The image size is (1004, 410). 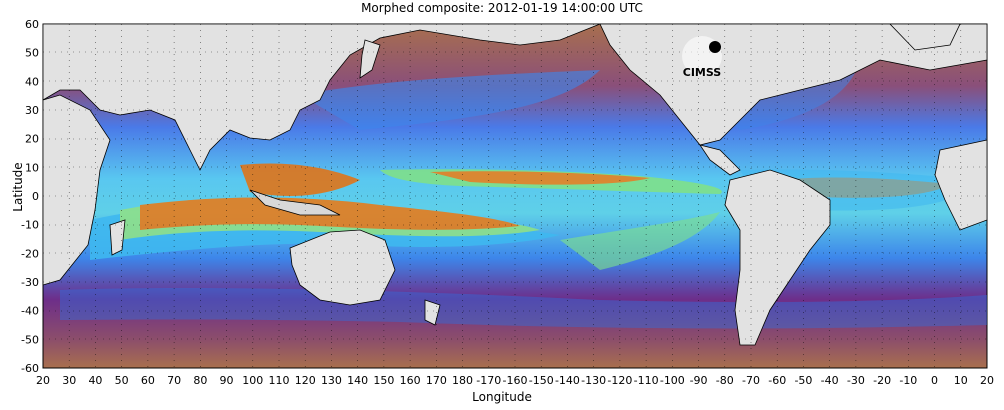 What do you see at coordinates (18, 187) in the screenshot?
I see `y-axis-title: Latitude` at bounding box center [18, 187].